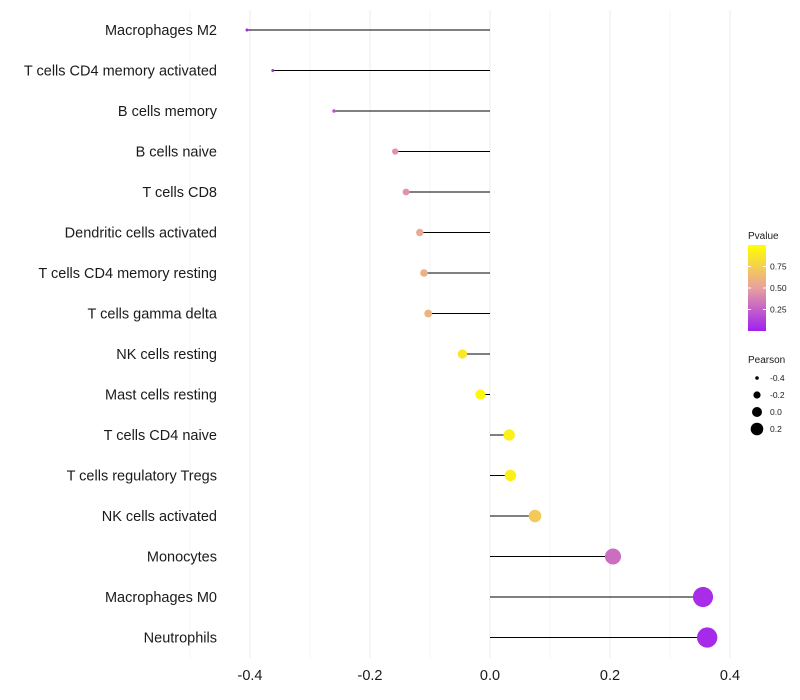 The height and width of the screenshot is (700, 800). Describe the element at coordinates (127, 274) in the screenshot. I see `category-label: T cells CD4 memory resting` at that location.